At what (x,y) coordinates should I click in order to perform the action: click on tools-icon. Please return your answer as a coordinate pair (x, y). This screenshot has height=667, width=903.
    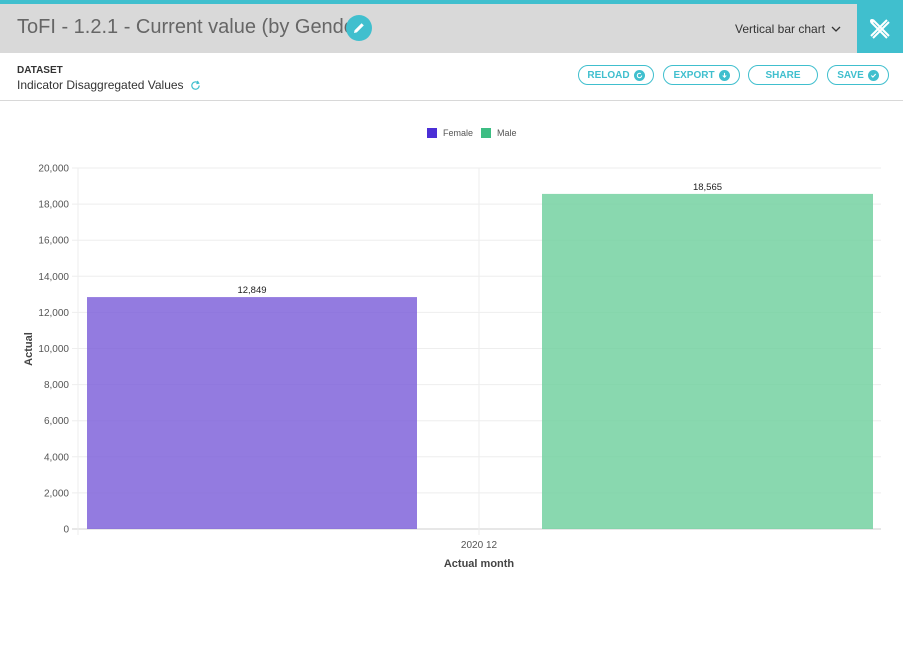
    Looking at the image, I should click on (880, 28).